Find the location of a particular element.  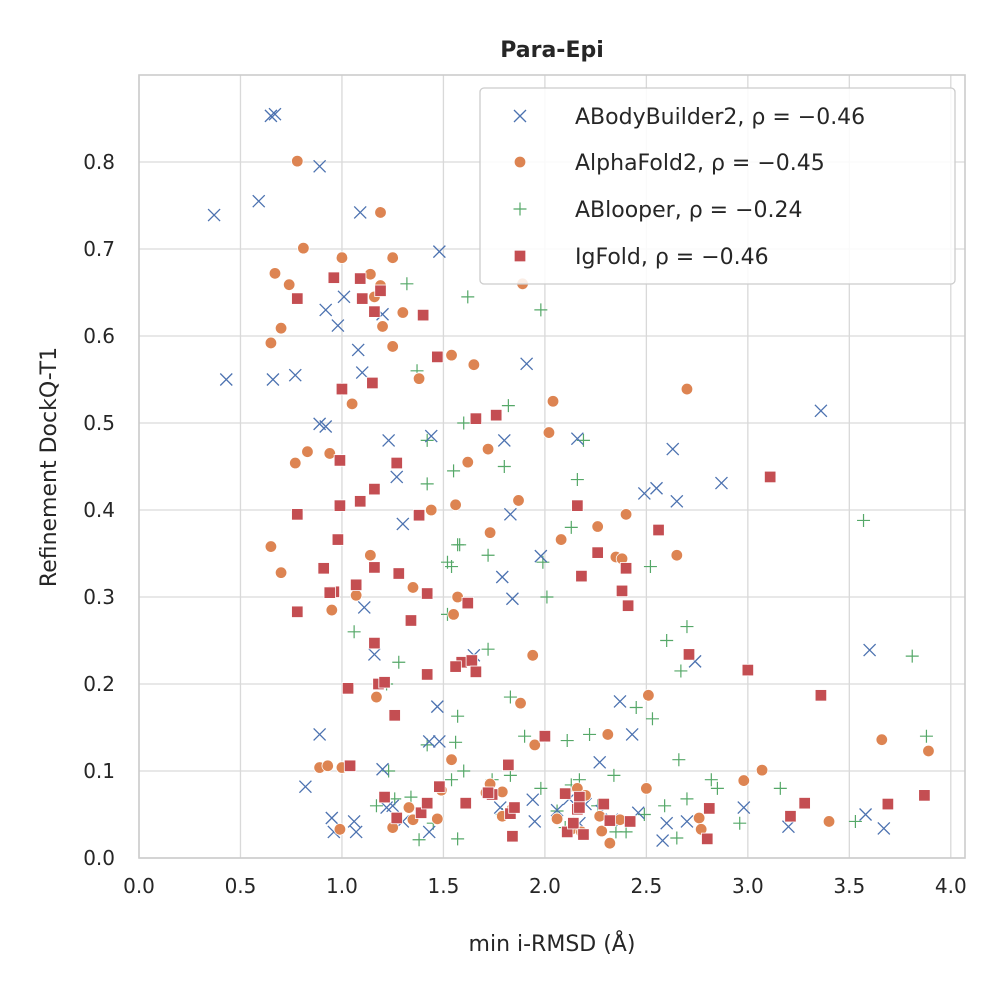

y-tick-labels: 0.0 0.1 0.2 0.3 0.4 0.5 0.6 0.7 0.8 is located at coordinates (99, 510).